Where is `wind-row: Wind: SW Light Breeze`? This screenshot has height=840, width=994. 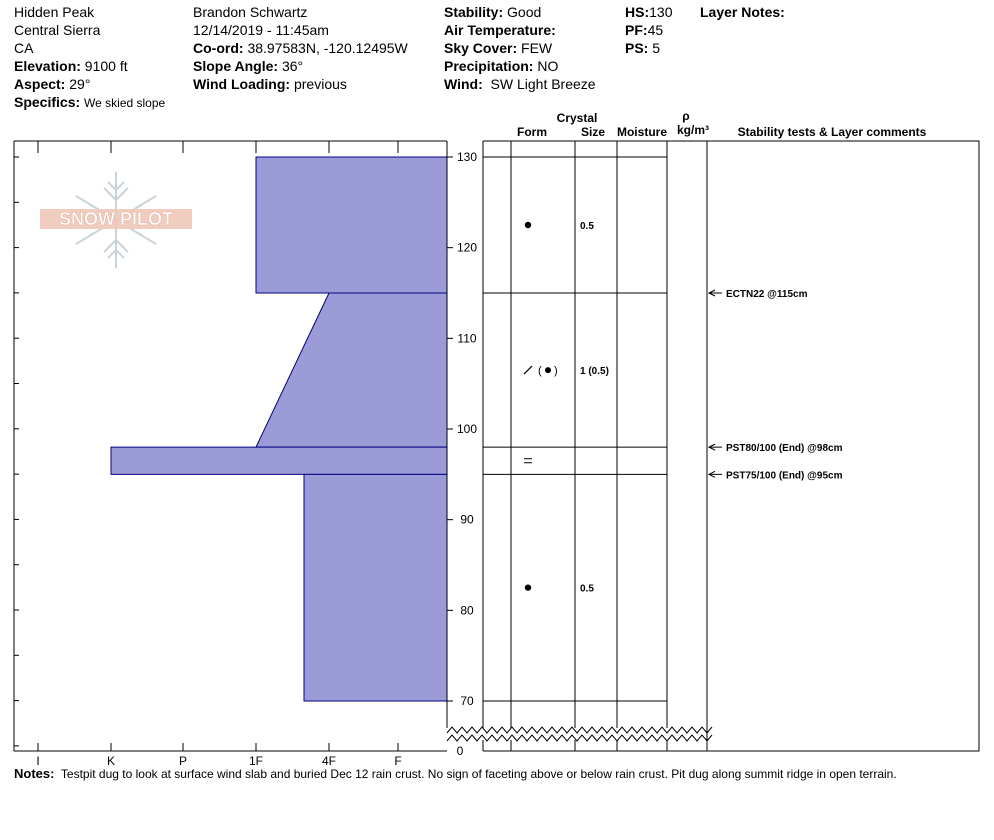
wind-row: Wind: SW Light Breeze is located at coordinates (520, 84).